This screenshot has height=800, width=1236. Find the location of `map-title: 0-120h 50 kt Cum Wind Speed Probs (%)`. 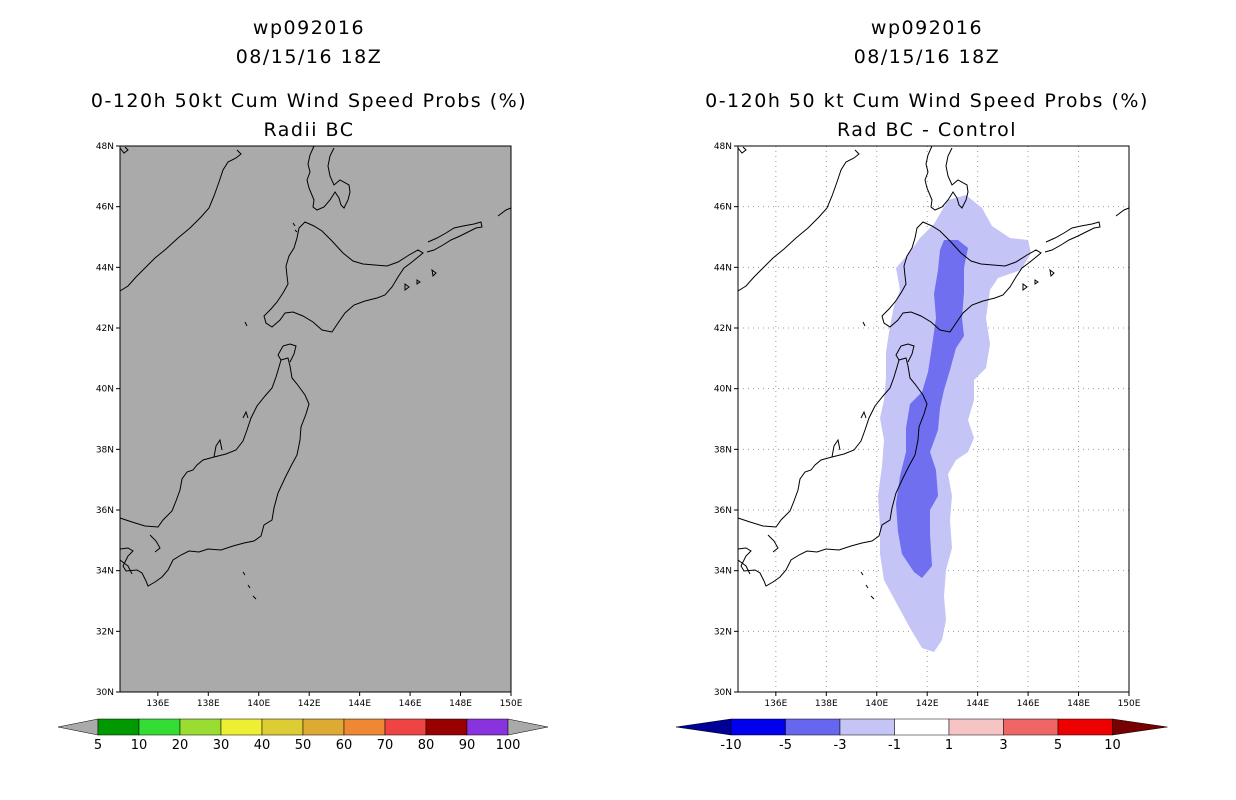

map-title: 0-120h 50 kt Cum Wind Speed Probs (%) is located at coordinates (927, 101).